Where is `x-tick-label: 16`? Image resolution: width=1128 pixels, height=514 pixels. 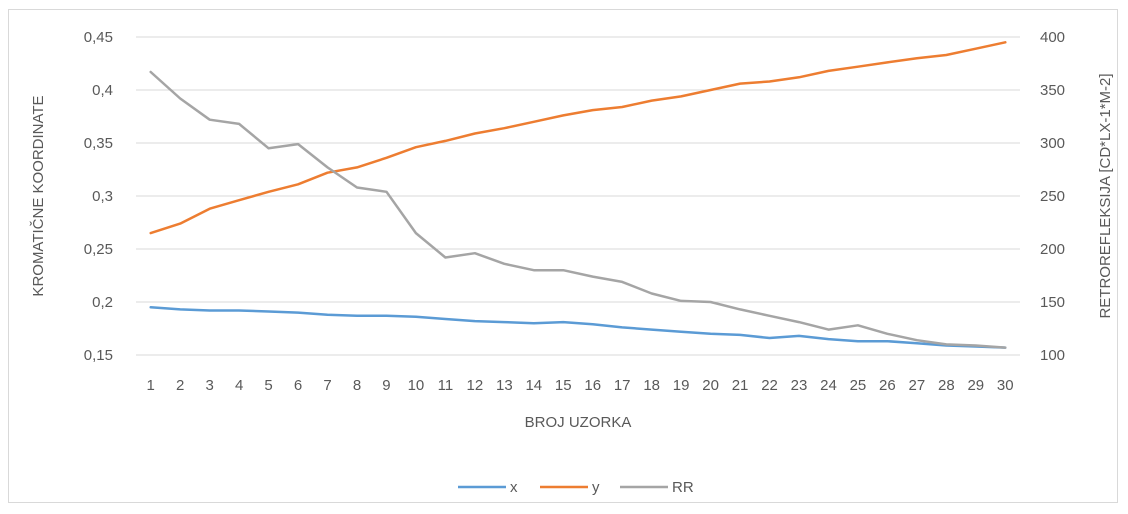
x-tick-label: 16 is located at coordinates (592, 385).